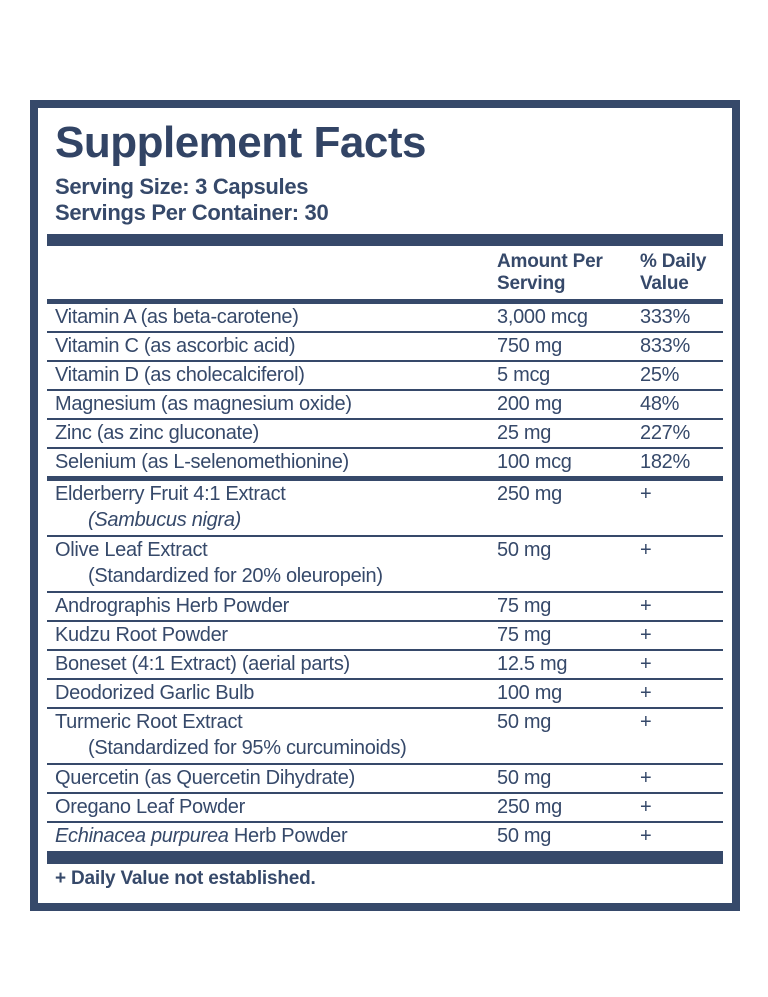 The width and height of the screenshot is (768, 997). I want to click on text-segment: Vitamin D (as cholecalciferol), so click(180, 375).